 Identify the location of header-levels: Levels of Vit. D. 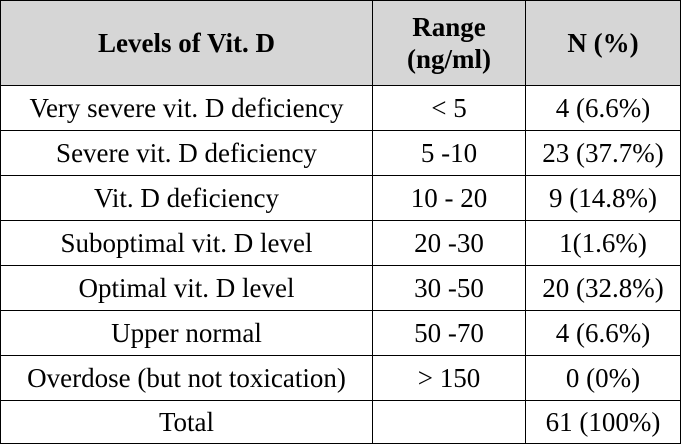
(186, 43).